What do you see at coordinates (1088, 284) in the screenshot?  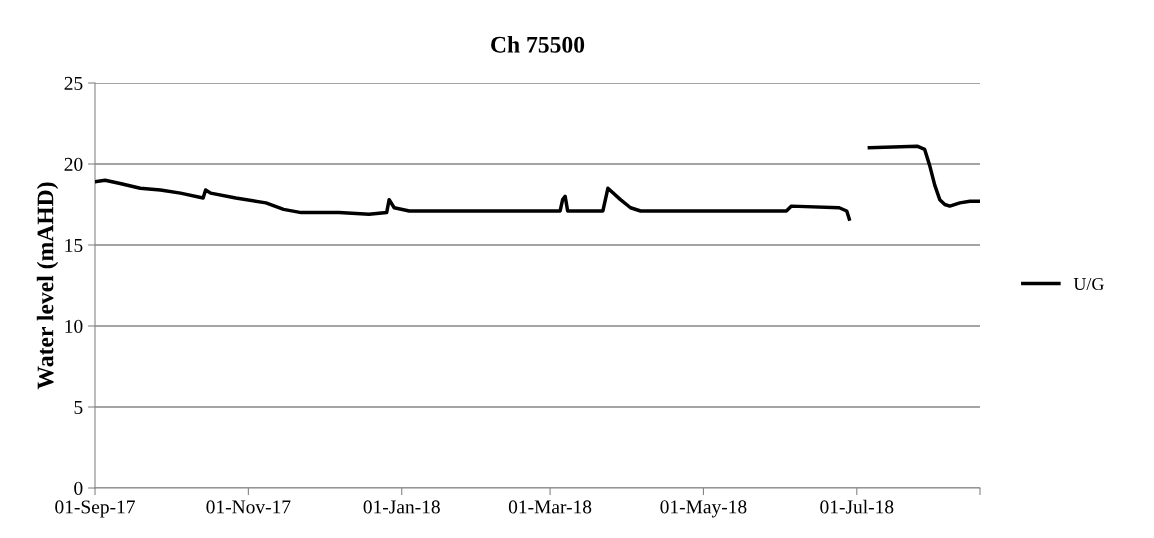 I see `legend-label: U/G` at bounding box center [1088, 284].